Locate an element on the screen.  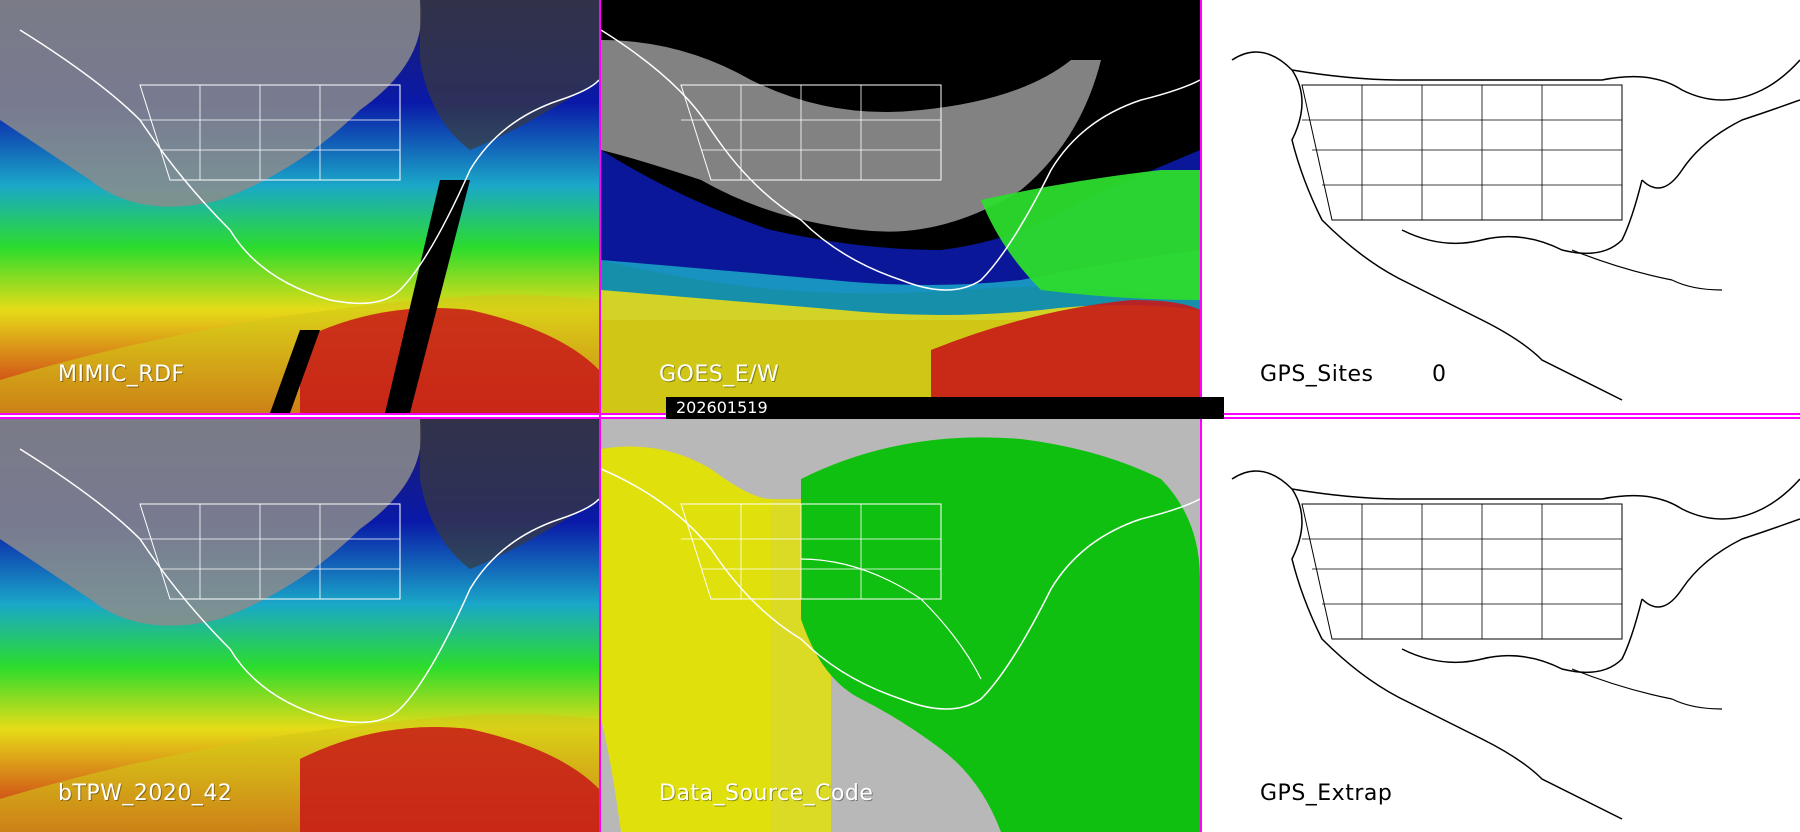
panel-label: GPS_Extrap is located at coordinates (1326, 793).